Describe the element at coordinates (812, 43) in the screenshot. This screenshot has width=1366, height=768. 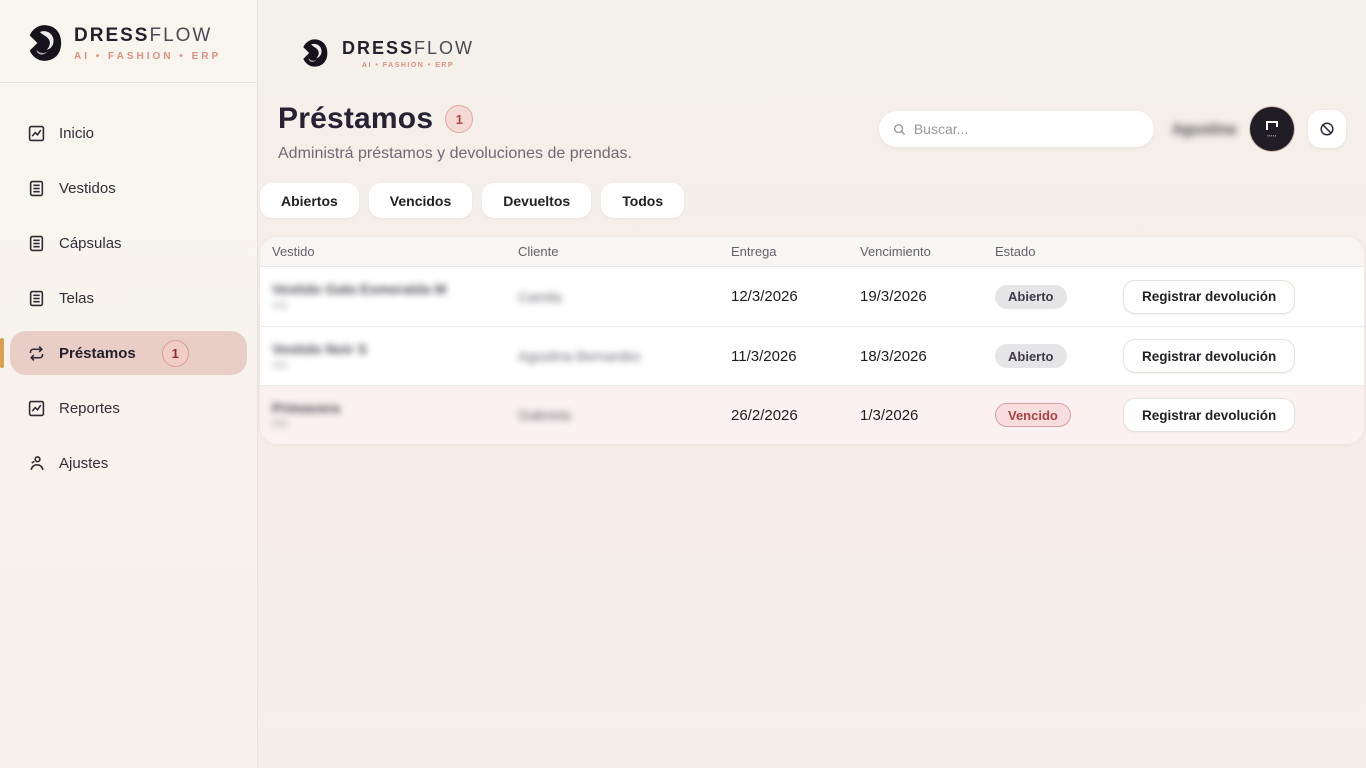
I see `main-header-brand: DRESSFLOW AI • FASHION • ERP` at that location.